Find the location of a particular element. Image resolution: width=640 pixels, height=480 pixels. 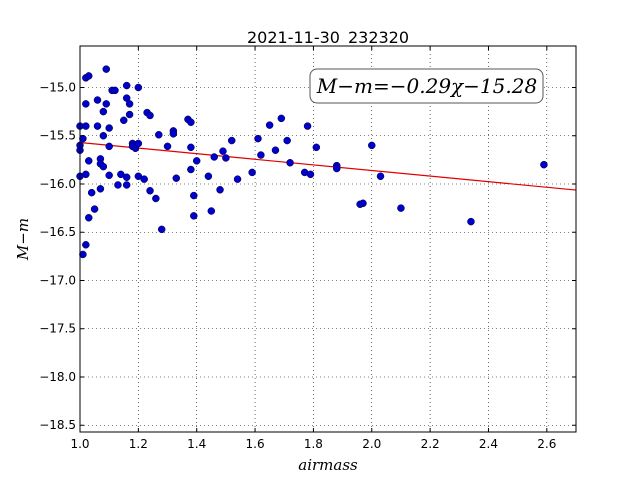

x-tick-label: 1.6 is located at coordinates (255, 444).